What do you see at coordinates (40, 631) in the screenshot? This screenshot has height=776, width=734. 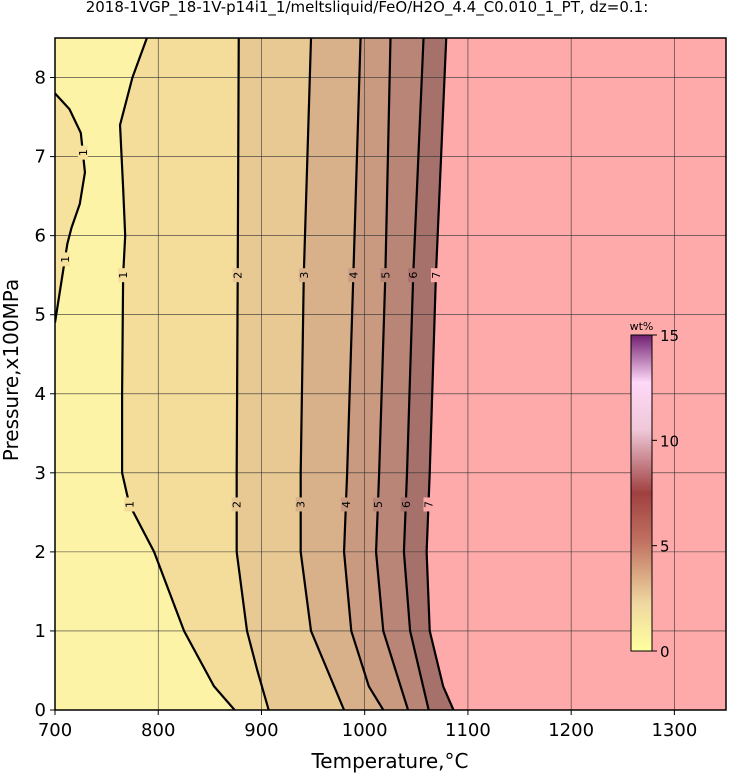 I see `y-tick-label: 1` at bounding box center [40, 631].